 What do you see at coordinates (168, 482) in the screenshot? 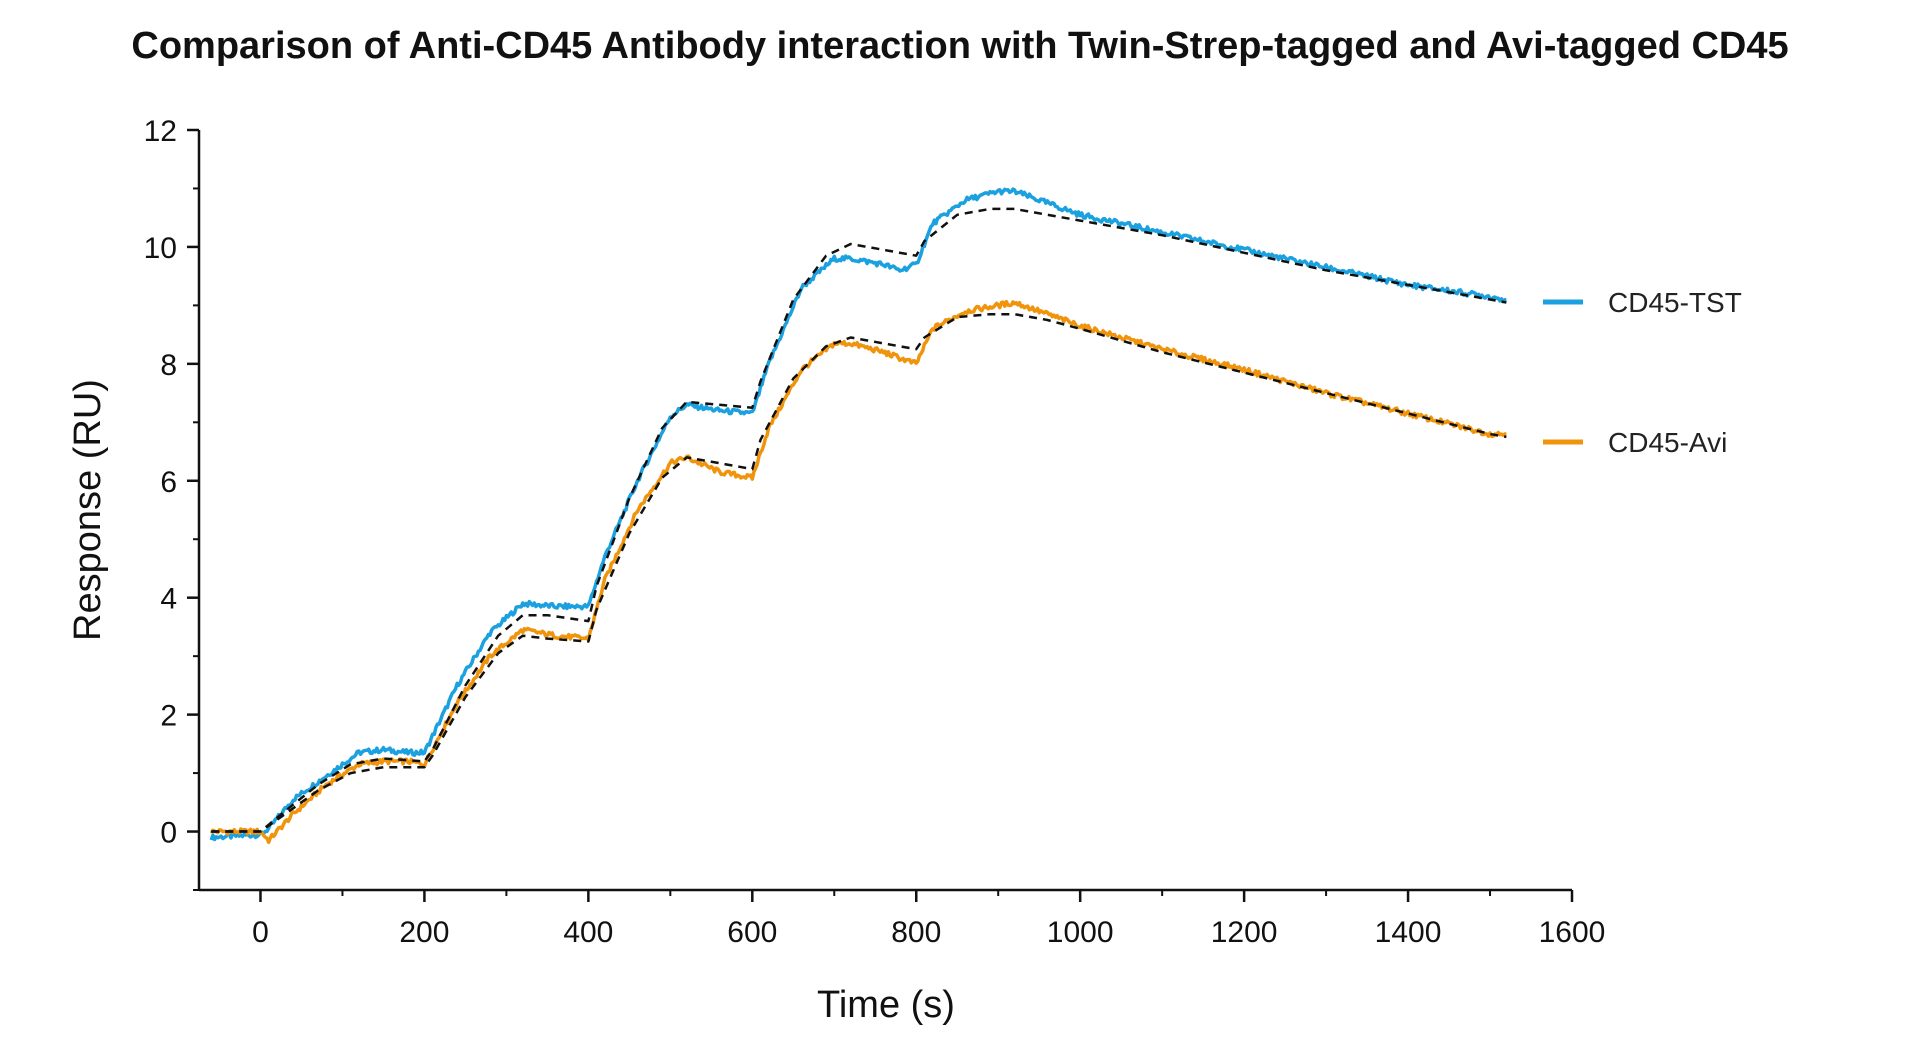
I see `y-tick-label: 6` at bounding box center [168, 482].